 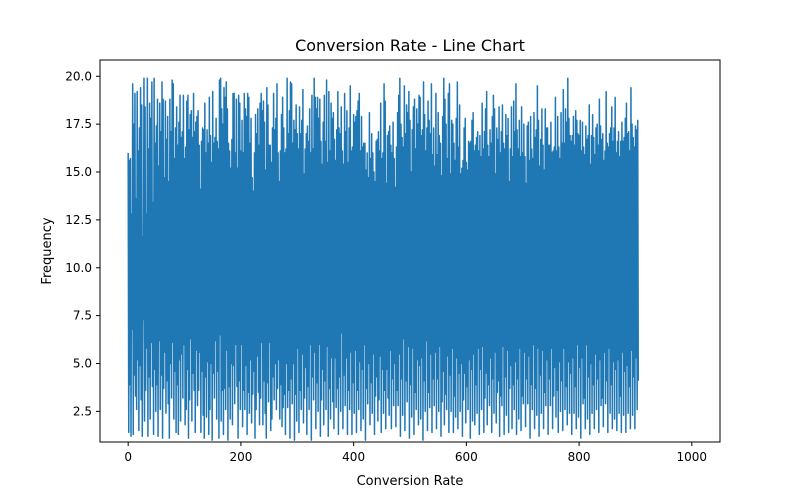 What do you see at coordinates (353, 457) in the screenshot?
I see `x-tick-label: 400` at bounding box center [353, 457].